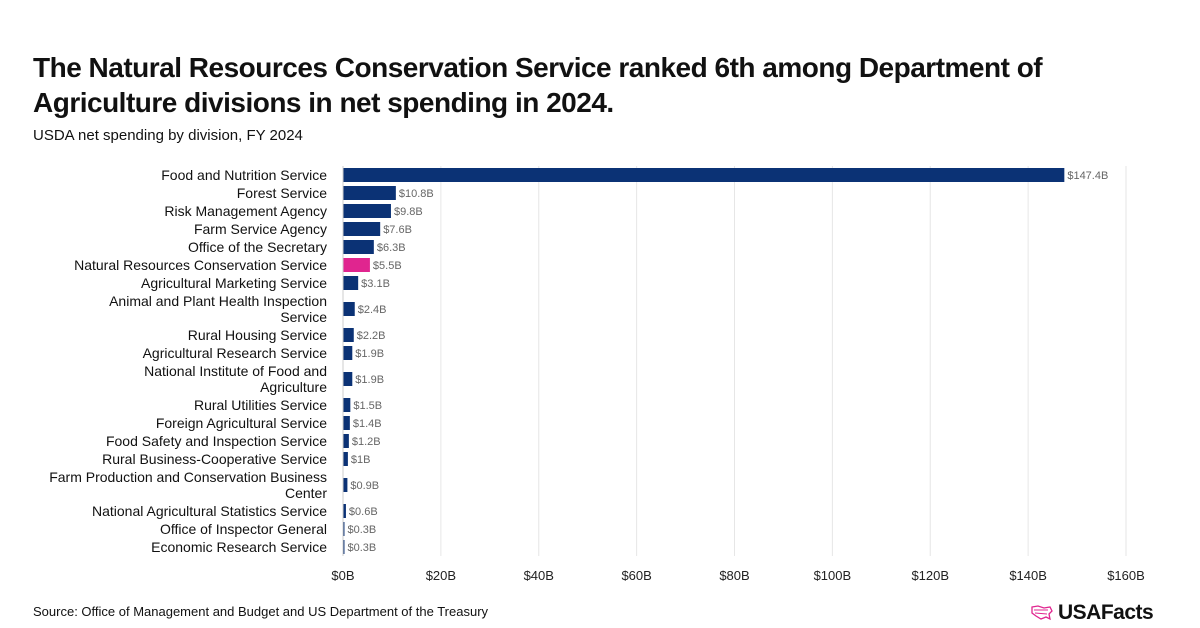  I want to click on x-tick-label: $160B, so click(1126, 575).